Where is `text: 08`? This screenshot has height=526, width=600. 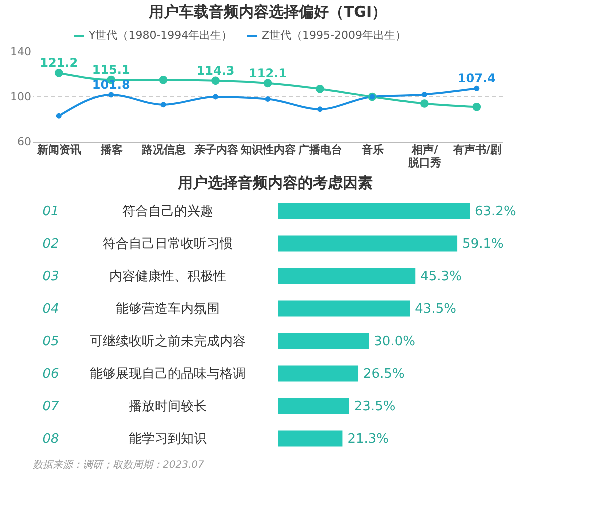
text: 08 is located at coordinates (51, 439).